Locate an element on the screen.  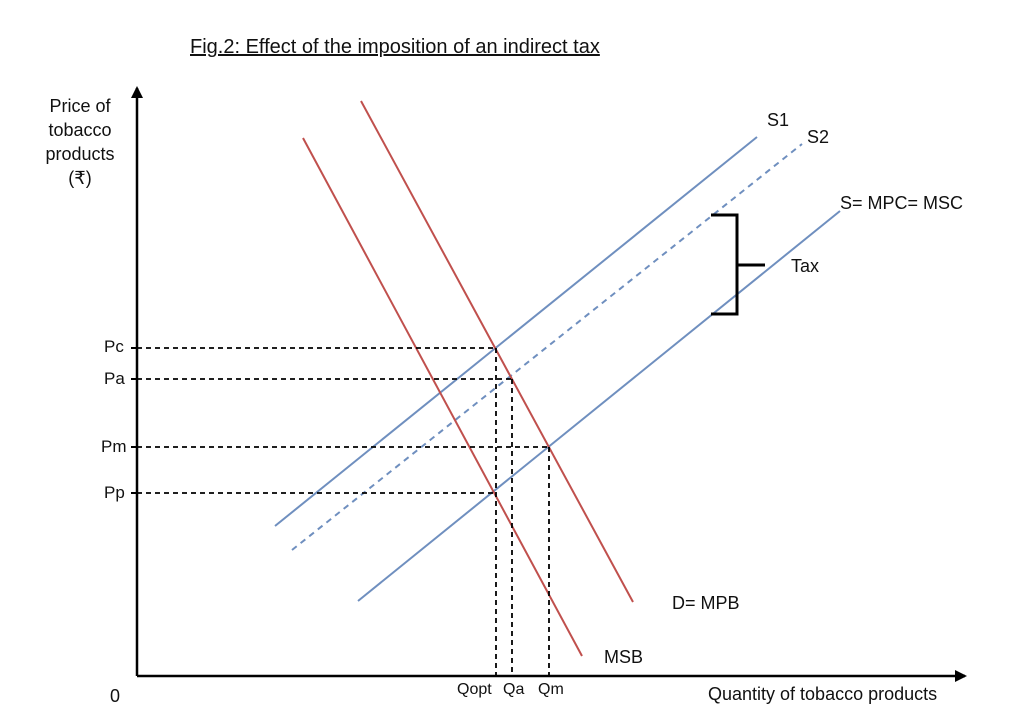
y-axis-label-line: Price of is located at coordinates (80, 106).